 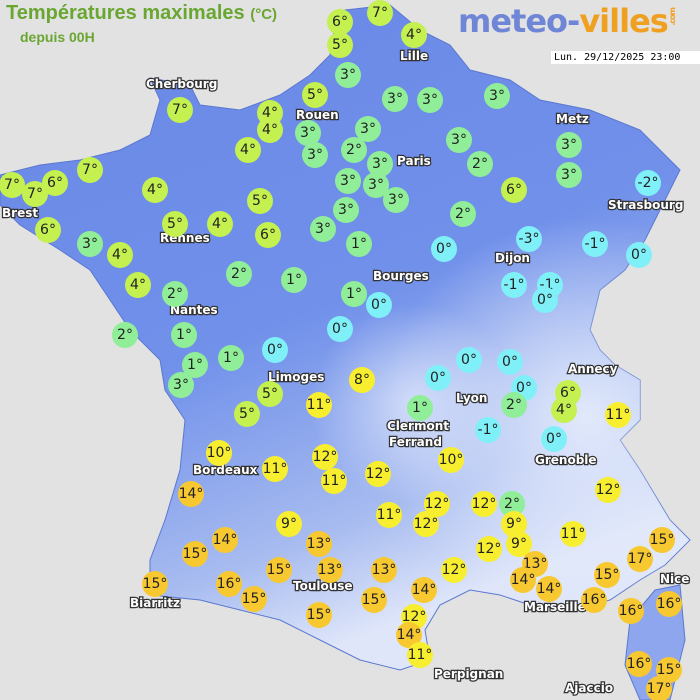 What do you see at coordinates (529, 239) in the screenshot?
I see `temperature-marker: -3°` at bounding box center [529, 239].